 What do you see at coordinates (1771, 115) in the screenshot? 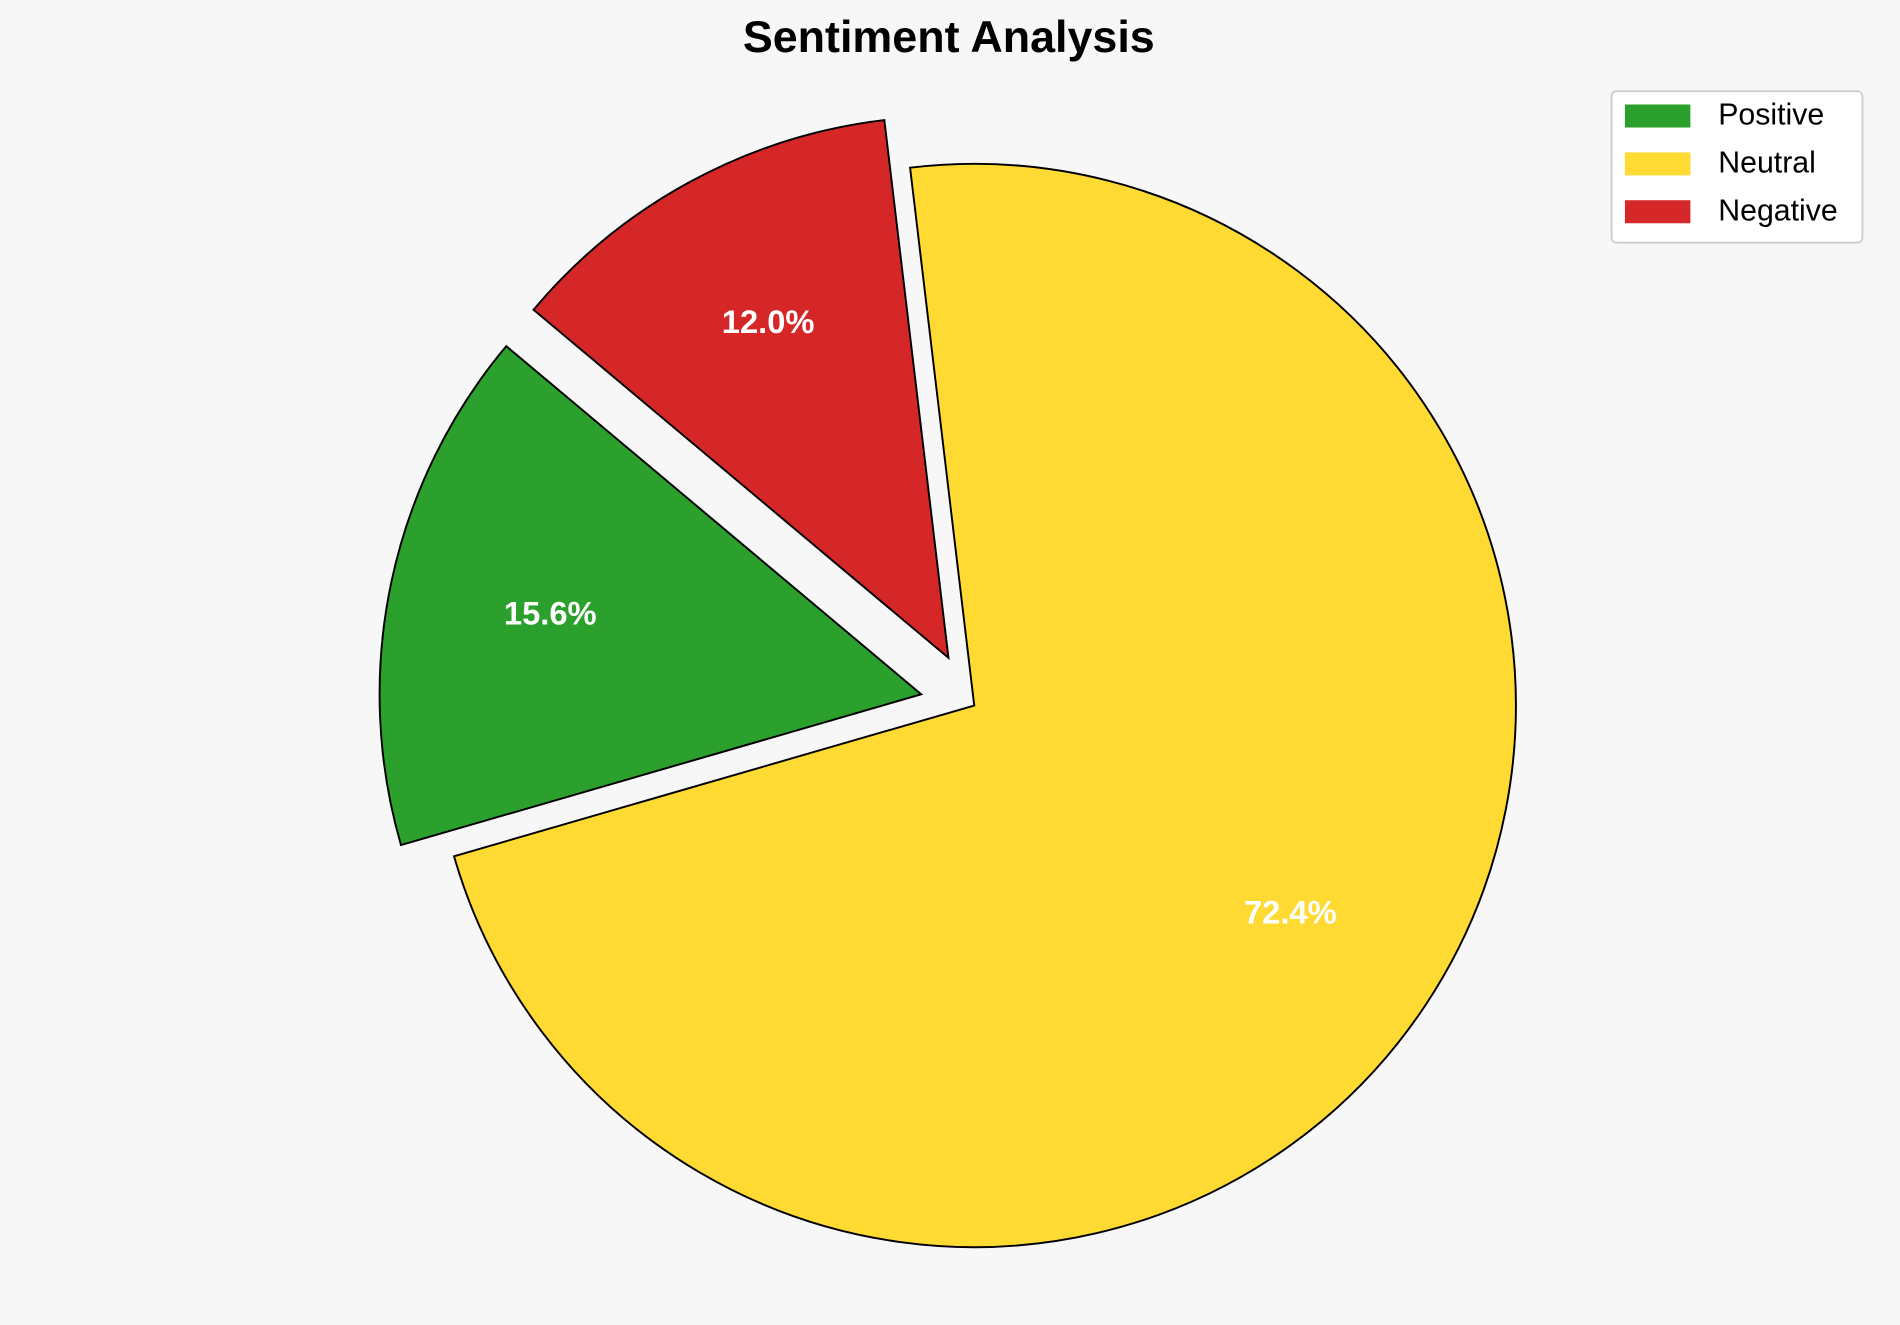
I see `legend-label: Positive` at bounding box center [1771, 115].